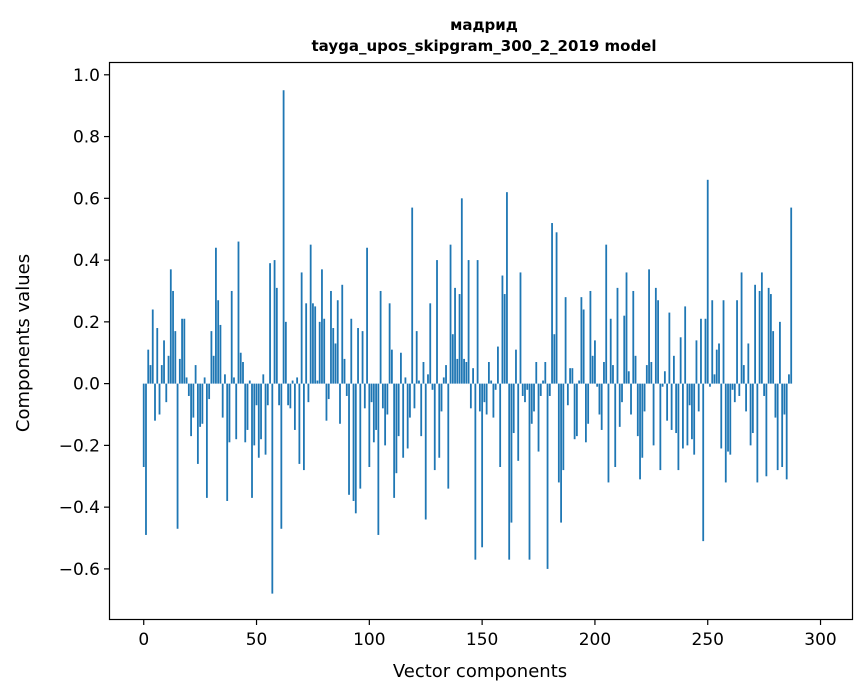 This screenshot has height=696, width=867. What do you see at coordinates (369, 640) in the screenshot?
I see `x-tick-label: 100` at bounding box center [369, 640].